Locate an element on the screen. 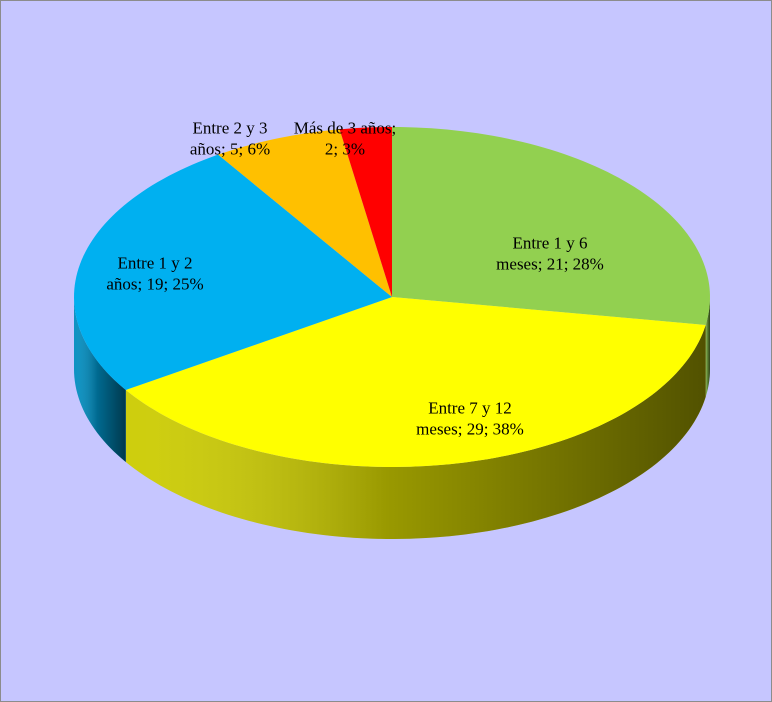 This screenshot has height=702, width=772. data-label: Entre 2 y 3 is located at coordinates (229, 127).